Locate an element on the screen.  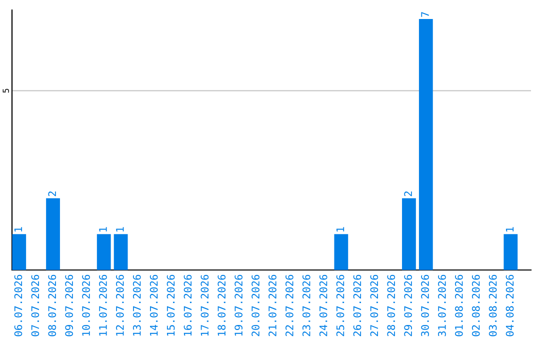
data-label: 7 is located at coordinates (425, 14).